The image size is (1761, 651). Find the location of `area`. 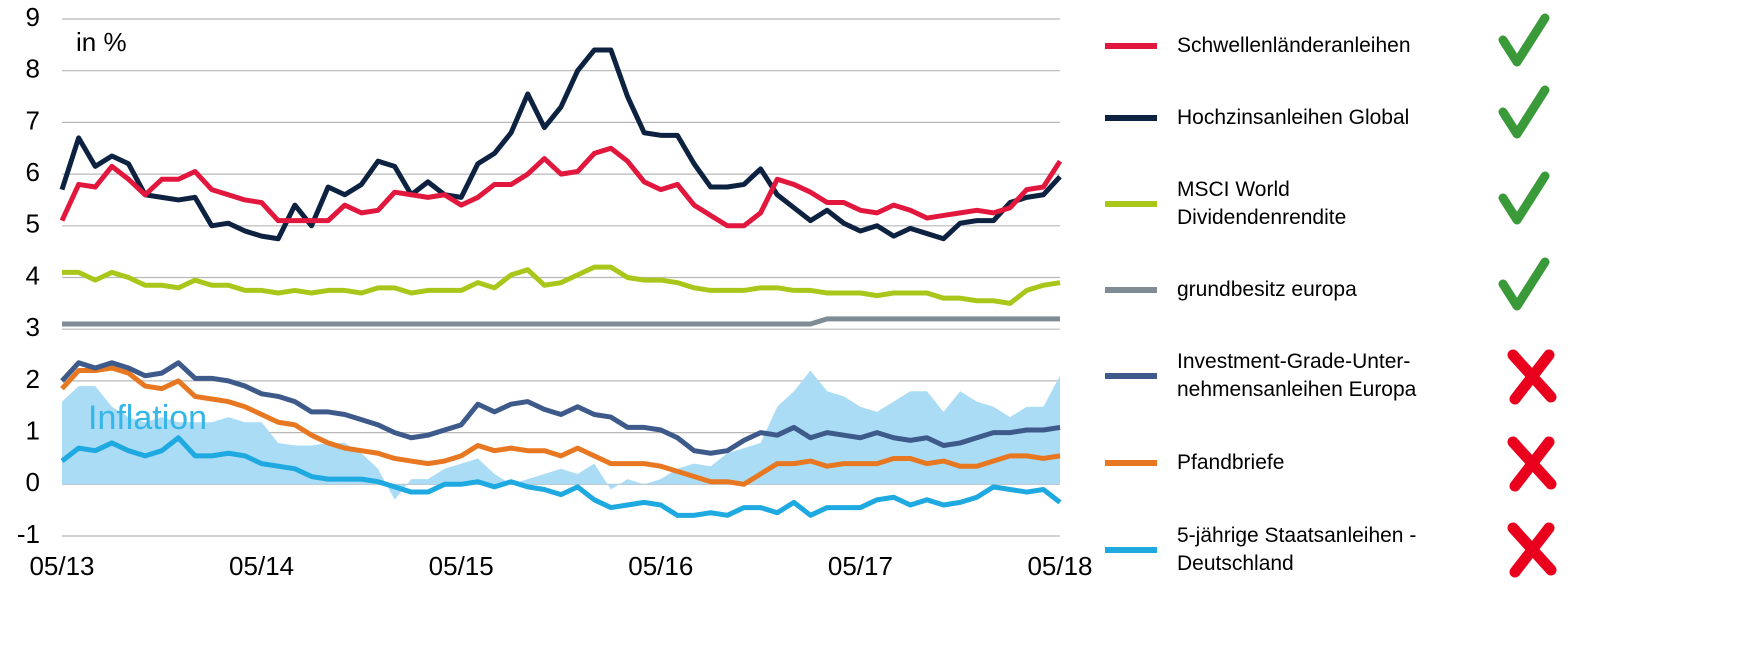

area is located at coordinates (561, 435).